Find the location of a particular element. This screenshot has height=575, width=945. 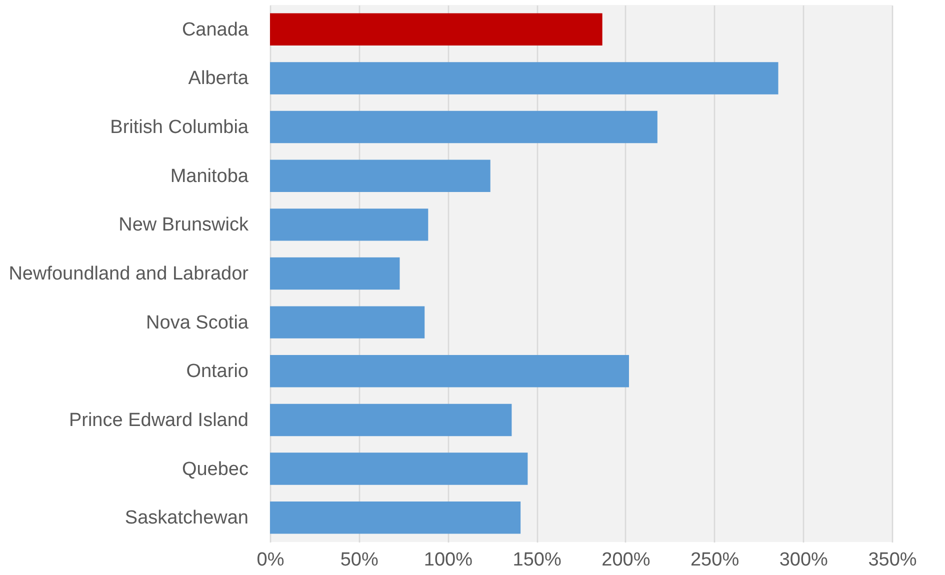

y-tick-label: Newfoundland and Labrador is located at coordinates (129, 274).